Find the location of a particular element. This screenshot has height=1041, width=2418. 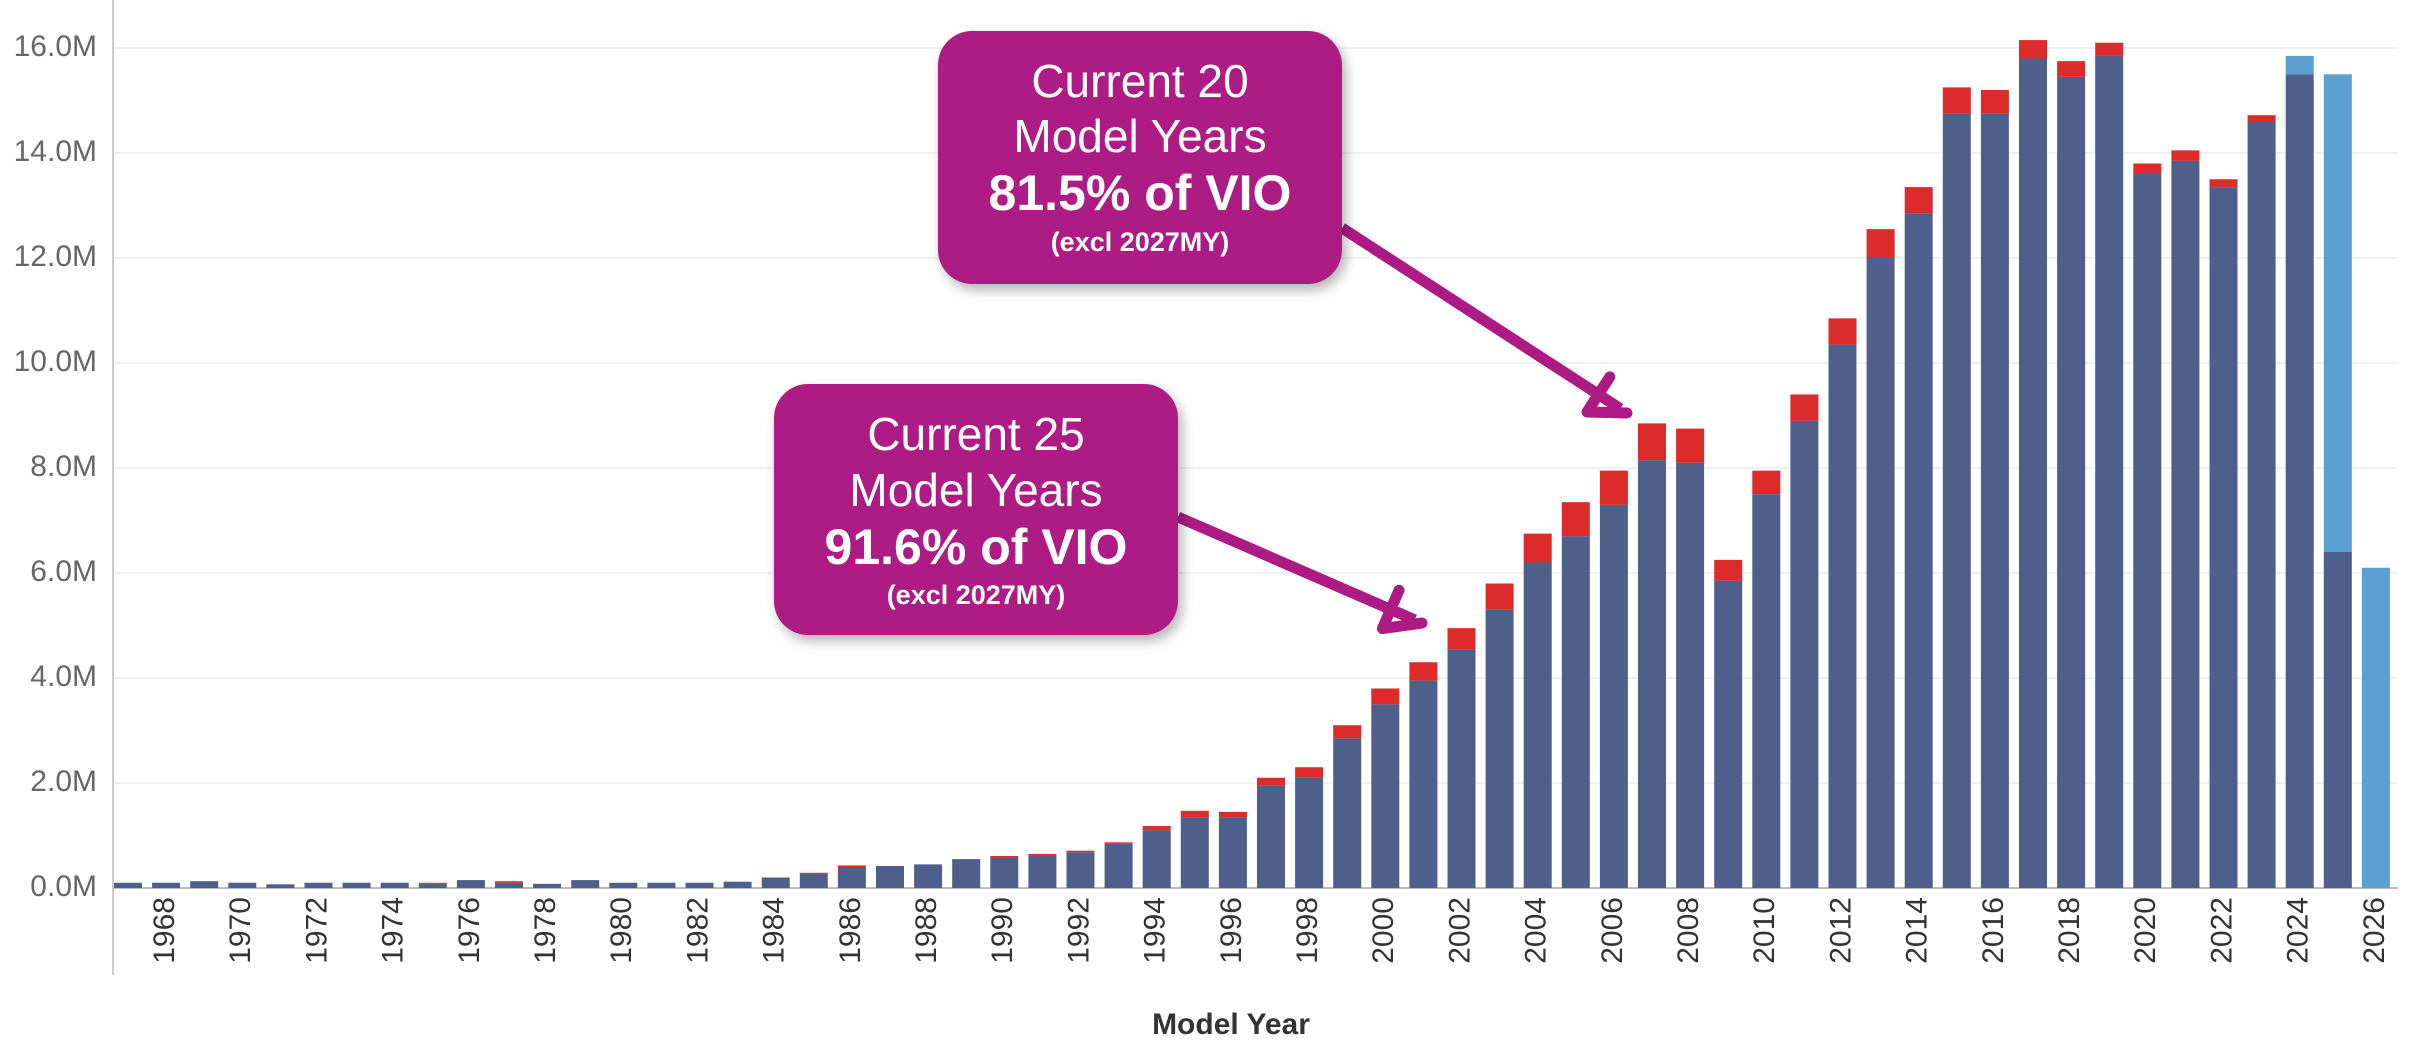

x-tick-label: 2022 is located at coordinates (2221, 930).